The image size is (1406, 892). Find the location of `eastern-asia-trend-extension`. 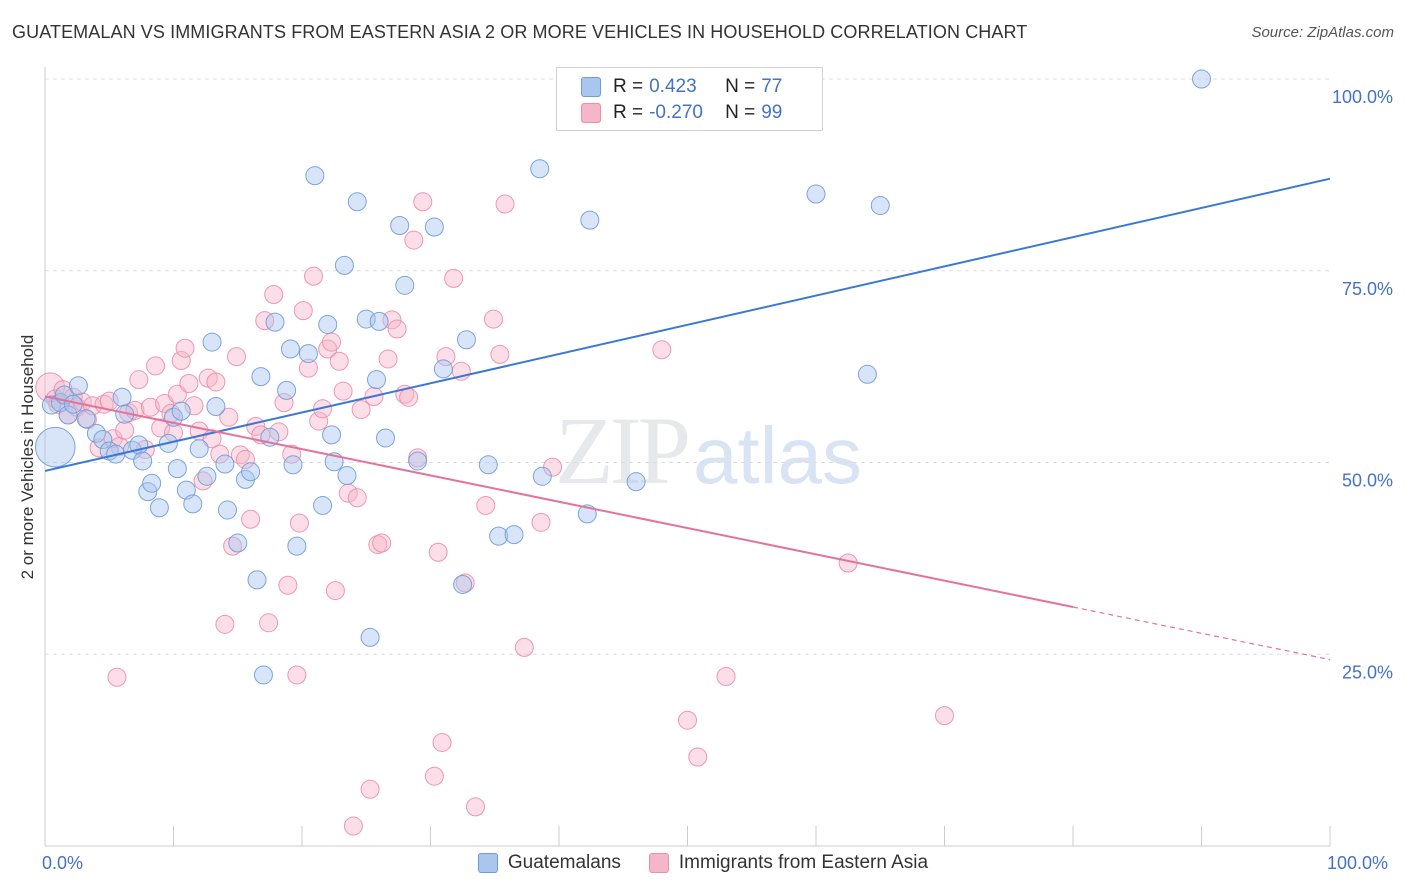

eastern-asia-trend-extension is located at coordinates (1201, 633).